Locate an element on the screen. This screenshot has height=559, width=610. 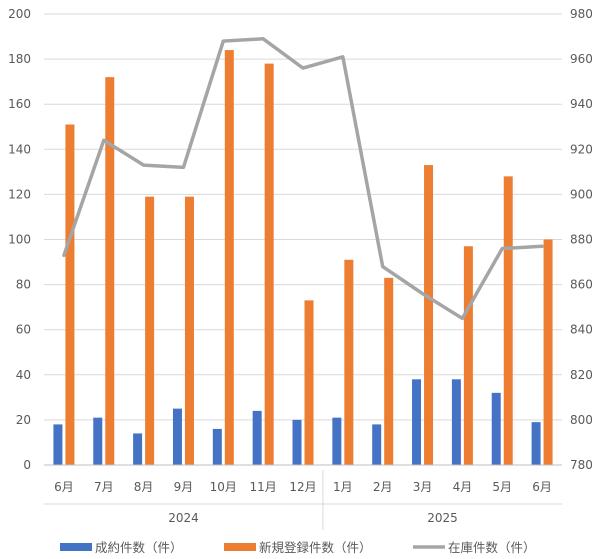
left-axis-tick-label: 100 is located at coordinates (19, 240).